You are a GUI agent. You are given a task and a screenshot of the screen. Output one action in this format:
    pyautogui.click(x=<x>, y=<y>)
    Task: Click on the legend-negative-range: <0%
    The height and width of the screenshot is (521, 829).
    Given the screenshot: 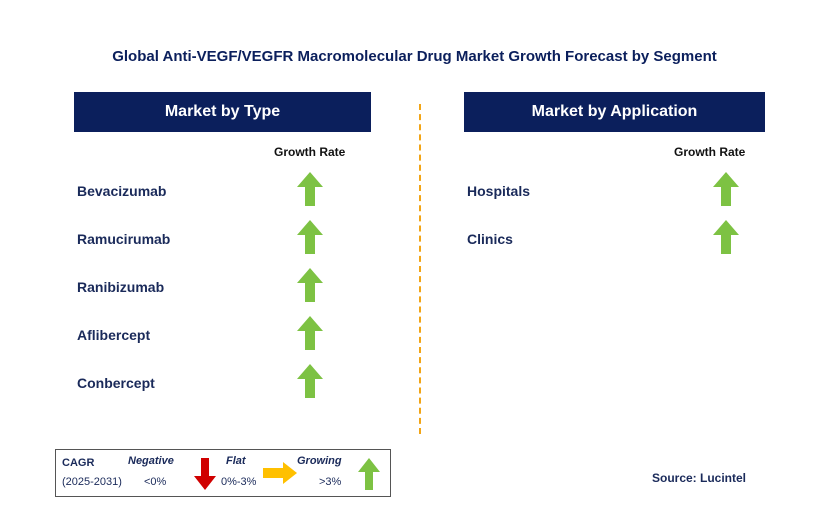 What is the action you would take?
    pyautogui.click(x=155, y=482)
    